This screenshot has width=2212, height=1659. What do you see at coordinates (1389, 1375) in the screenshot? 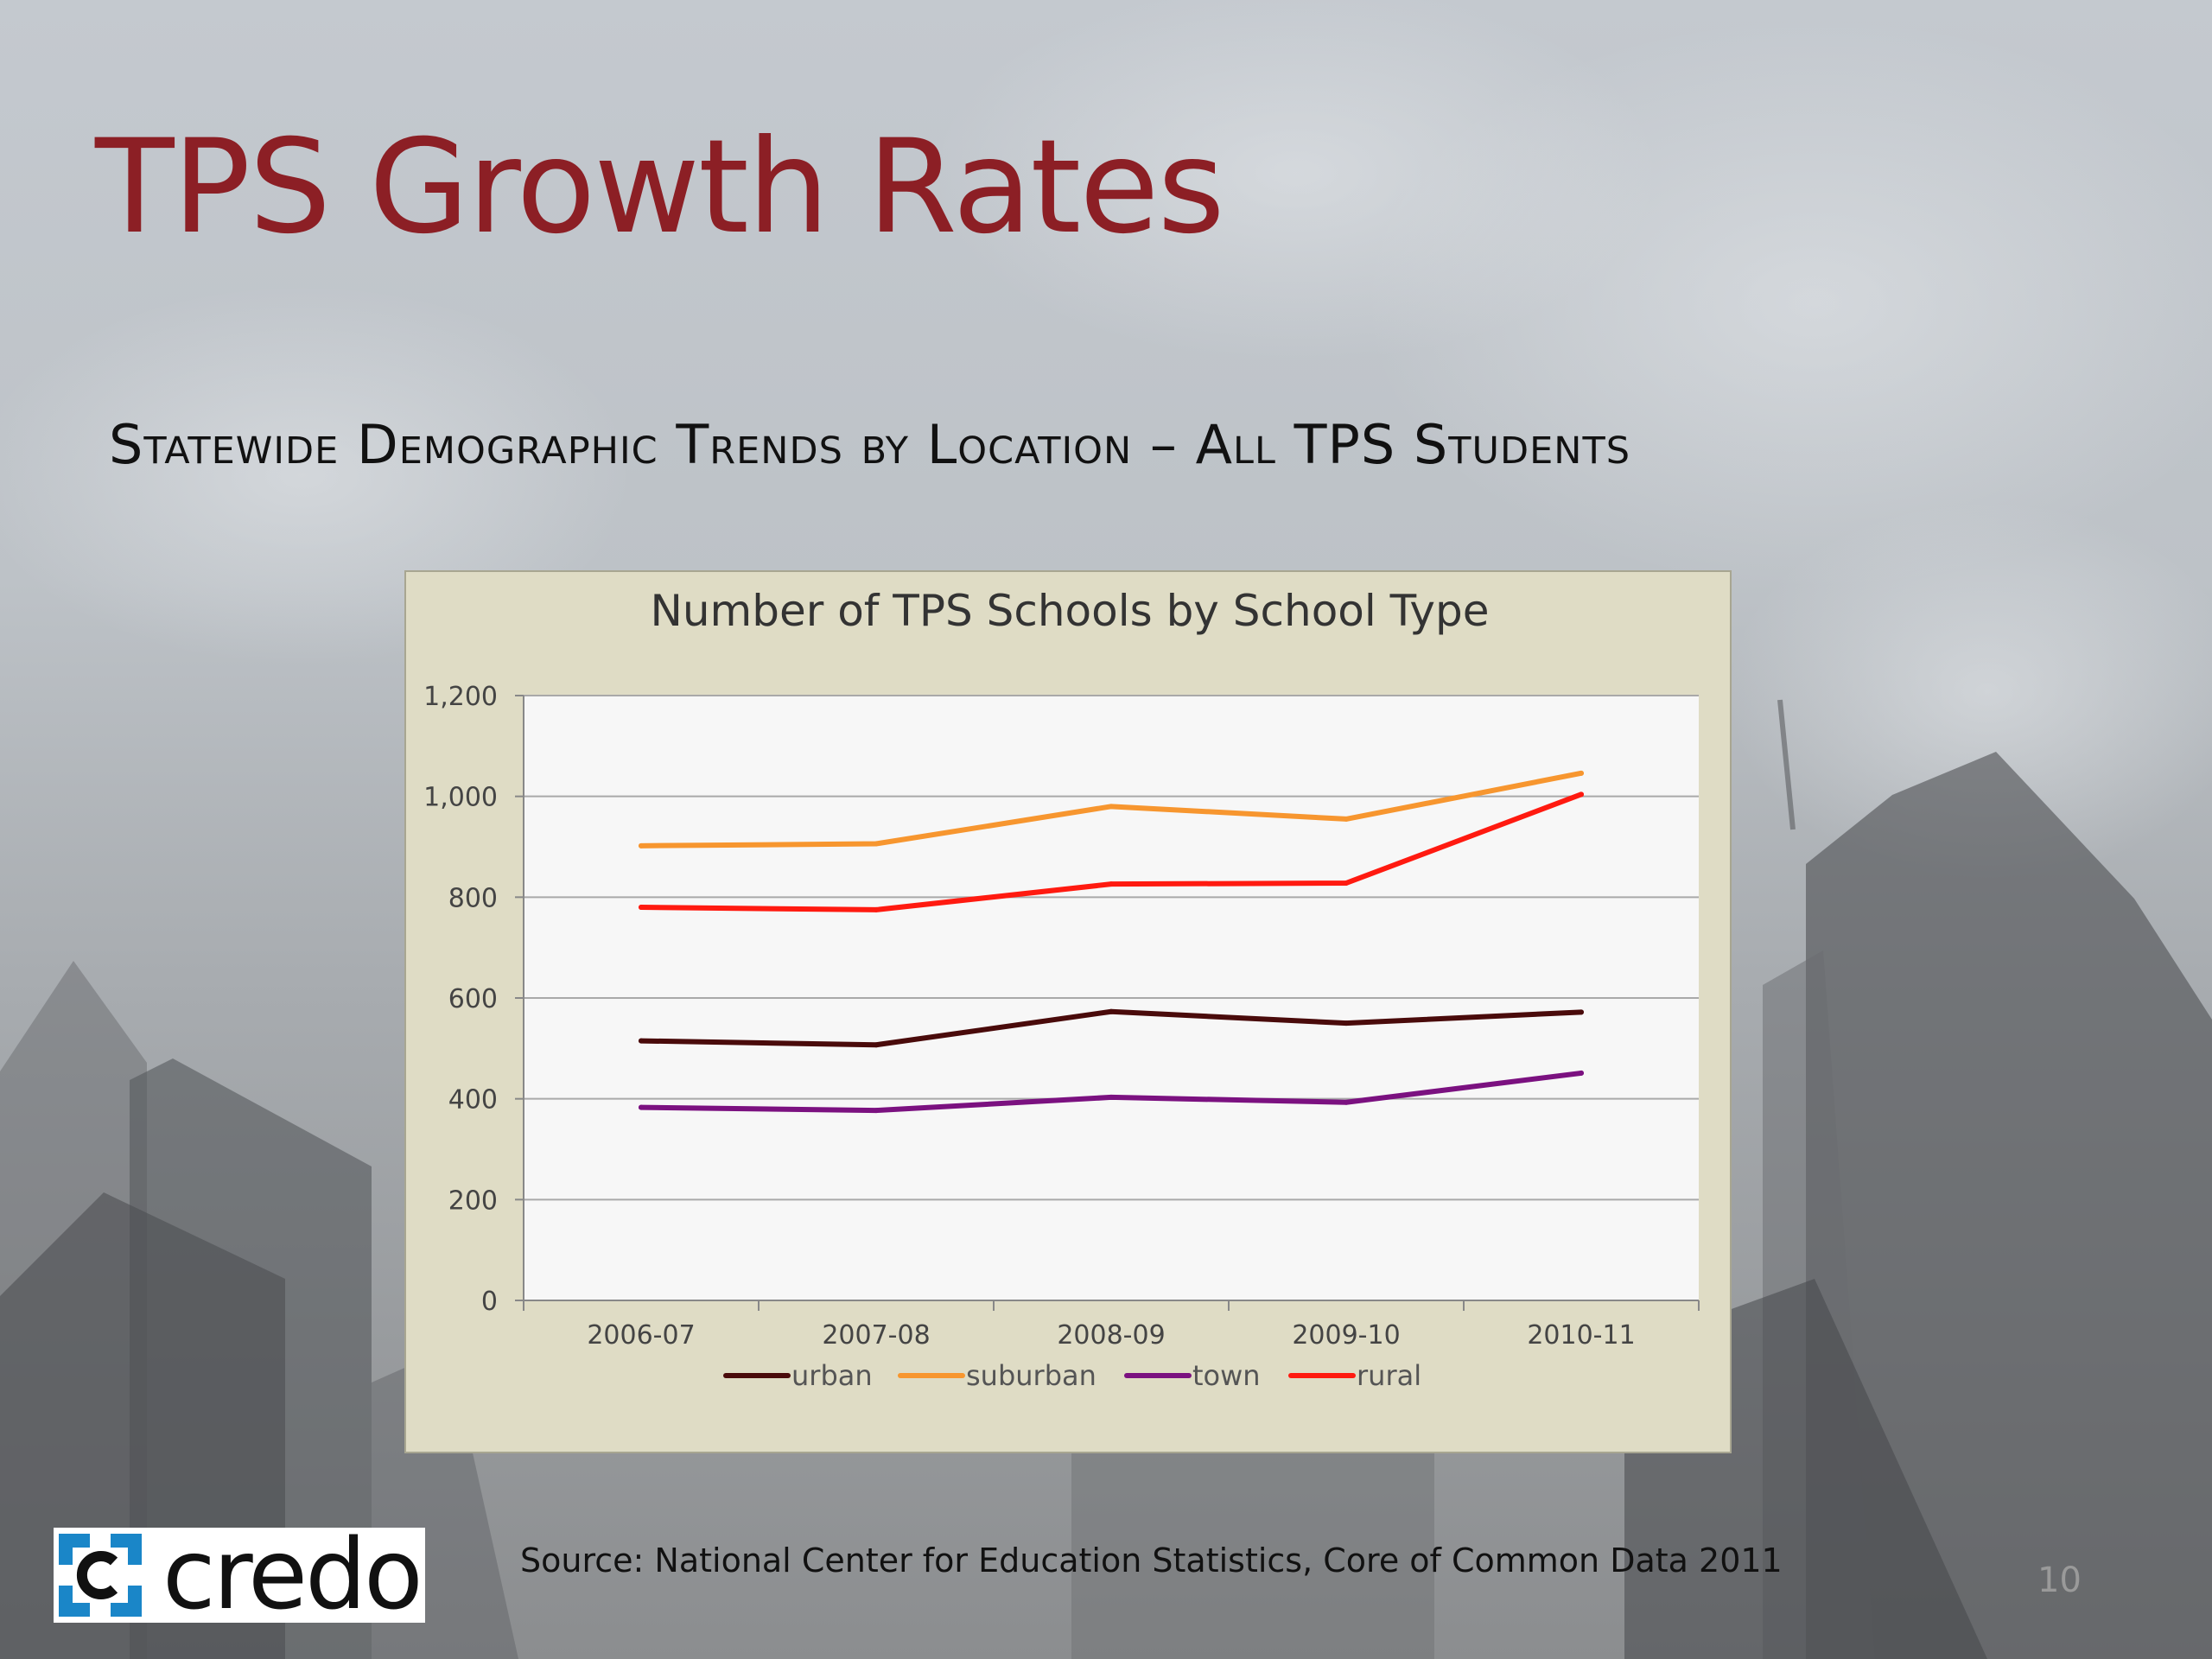
I see `legend-label-rural: rural` at bounding box center [1389, 1375].